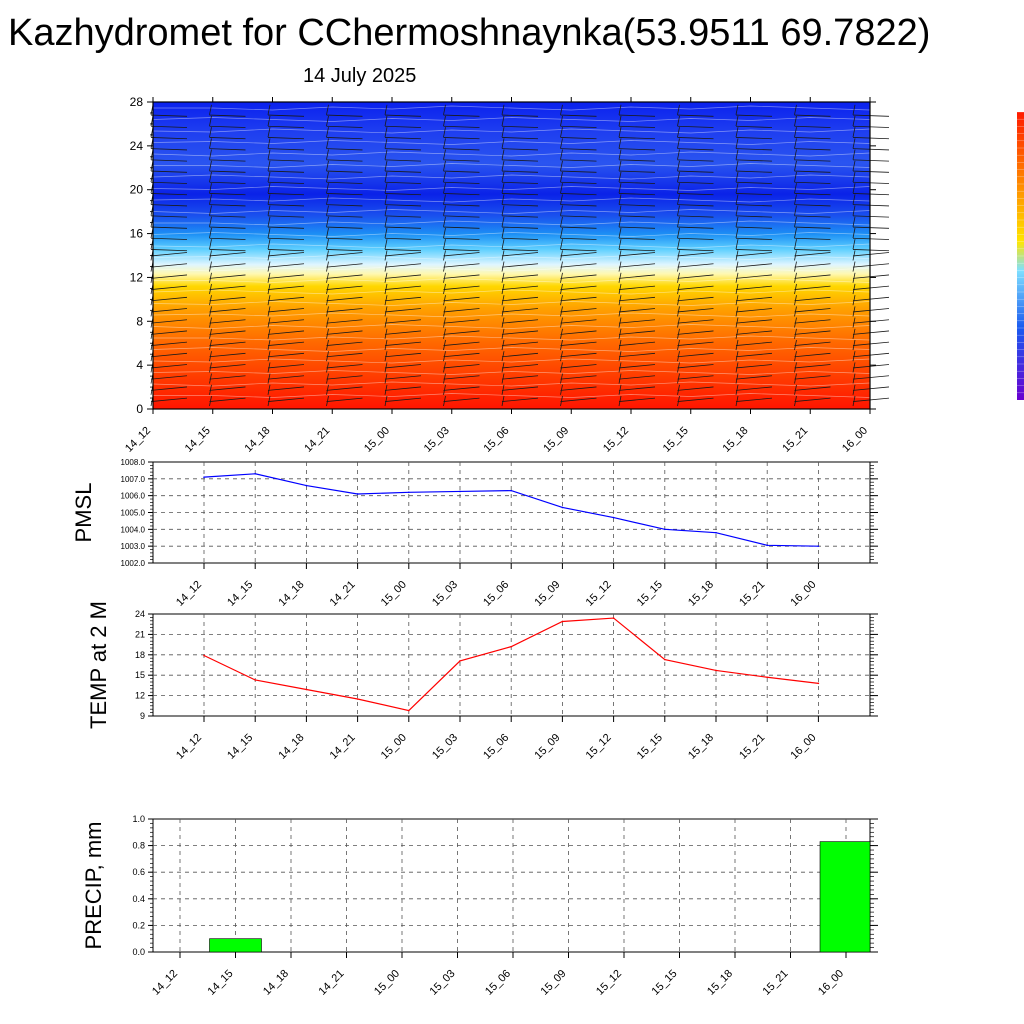 The image size is (1024, 1024). Describe the element at coordinates (665, 983) in the screenshot. I see `x-tick-label: 15_15` at that location.